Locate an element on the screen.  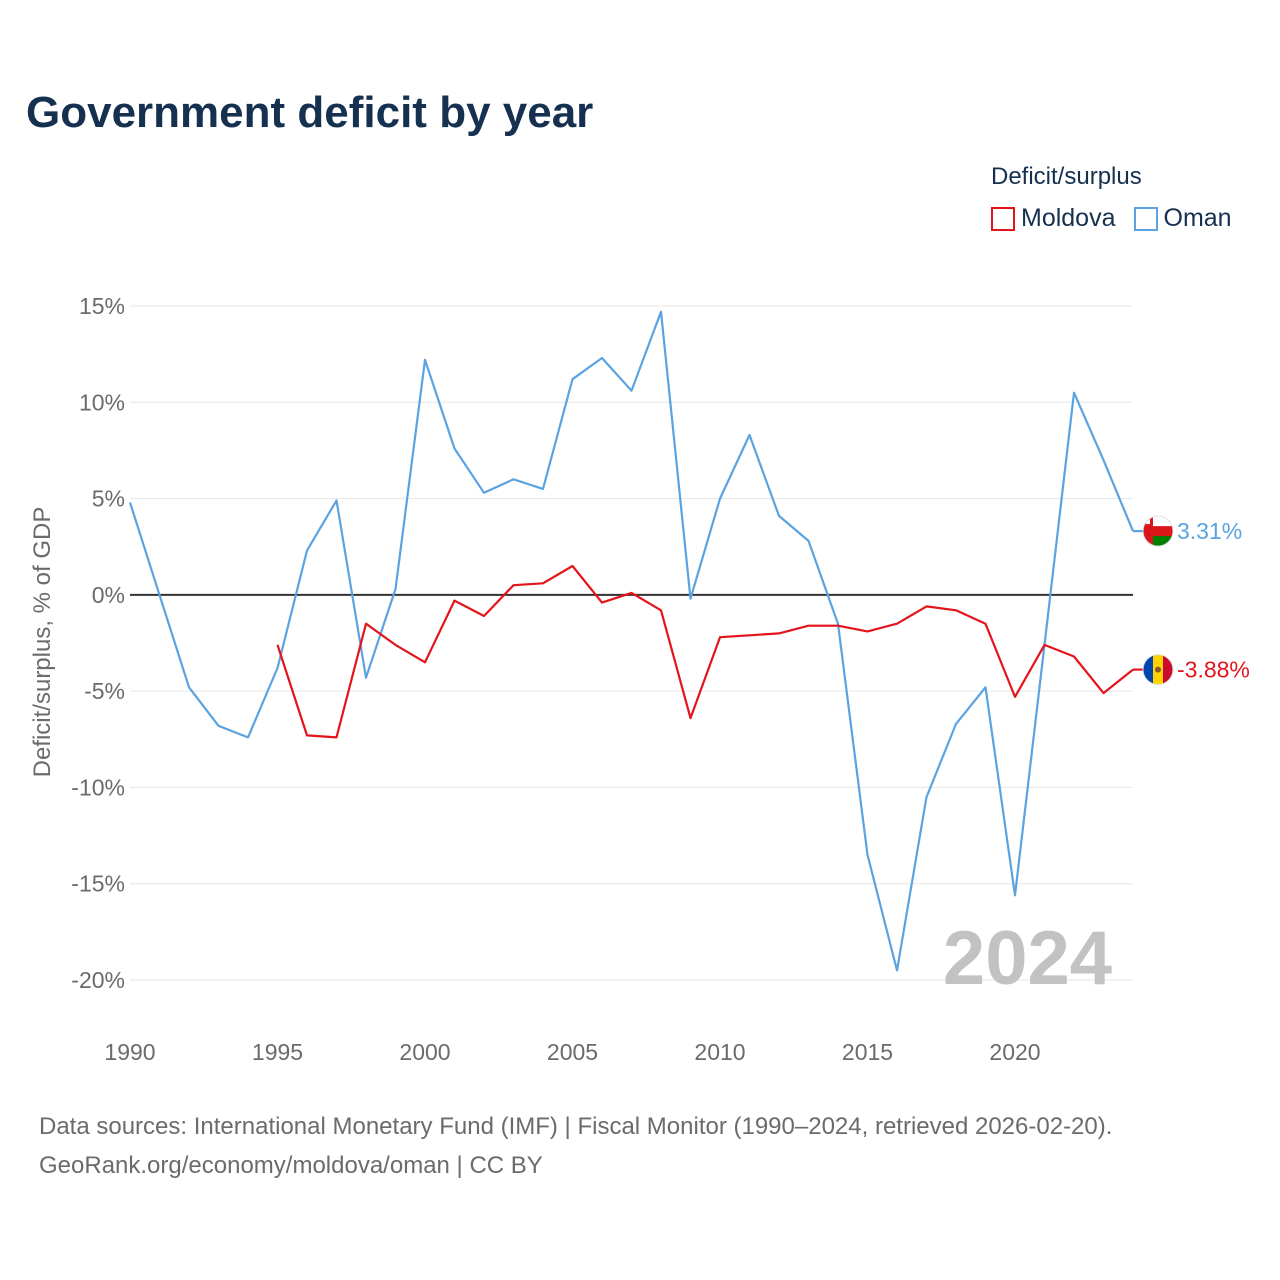
y-tick-label: -15% is located at coordinates (98, 884).